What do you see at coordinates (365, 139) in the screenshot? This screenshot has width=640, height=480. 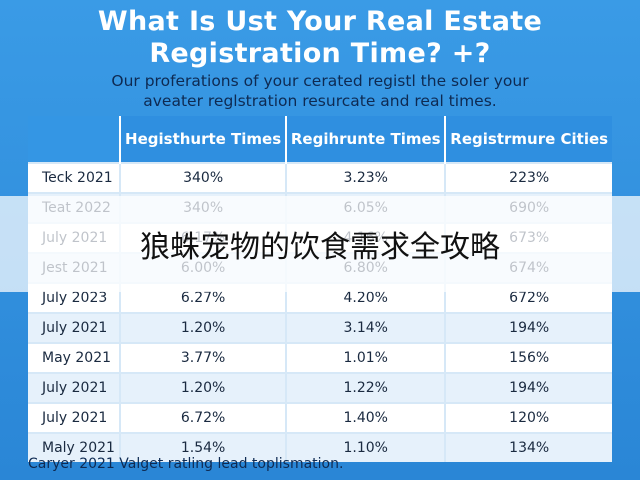 I see `column-header: Regihrunte Times` at bounding box center [365, 139].